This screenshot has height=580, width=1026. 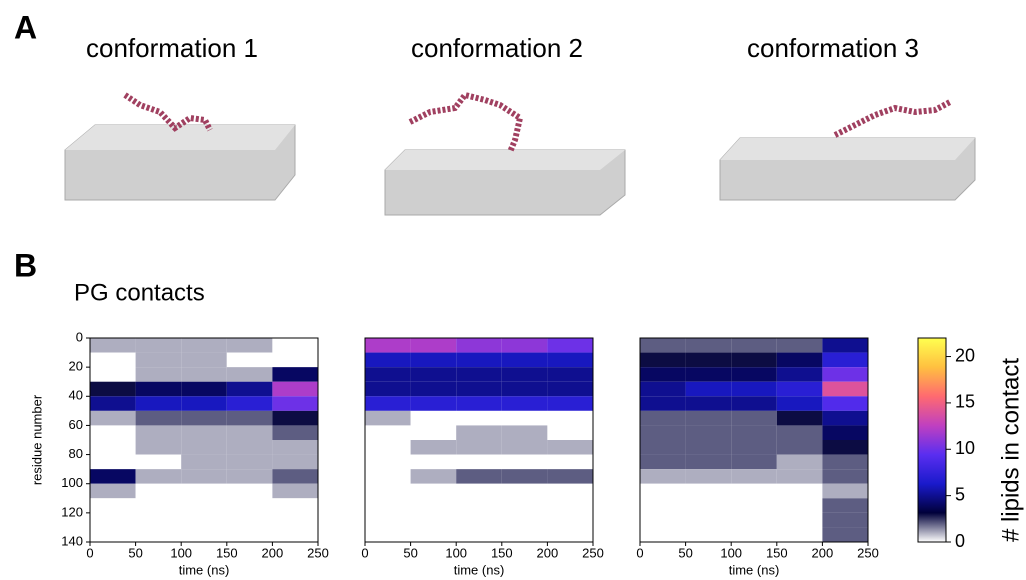 What do you see at coordinates (497, 48) in the screenshot?
I see `conformation-title: conformation 2` at bounding box center [497, 48].